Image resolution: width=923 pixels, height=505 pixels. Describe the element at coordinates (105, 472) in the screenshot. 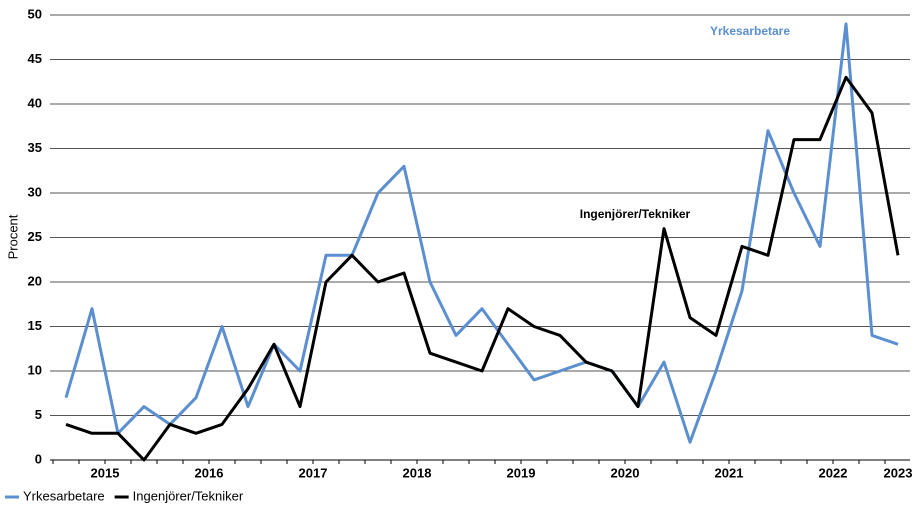

I see `x-tick-label: 2015` at that location.